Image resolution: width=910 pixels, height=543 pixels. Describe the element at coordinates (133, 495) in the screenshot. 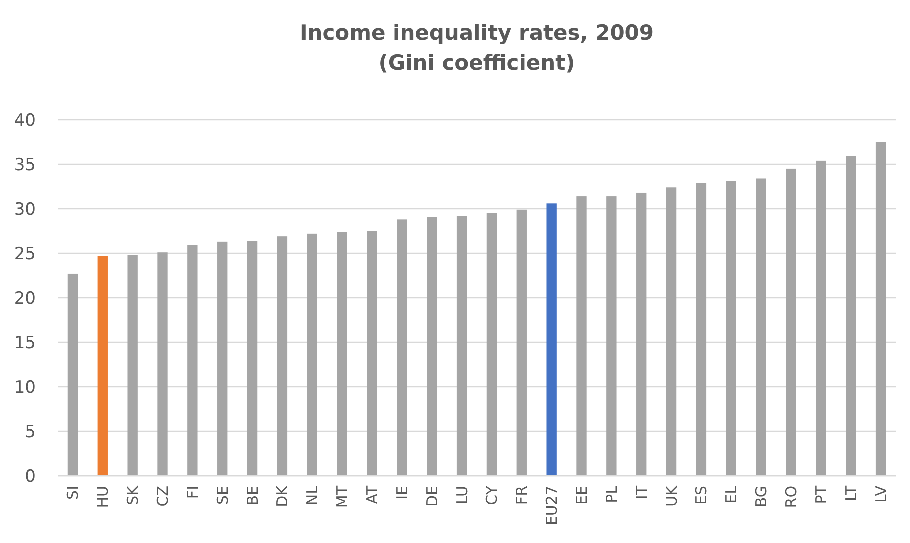

I see `x-tick-label: SK` at that location.